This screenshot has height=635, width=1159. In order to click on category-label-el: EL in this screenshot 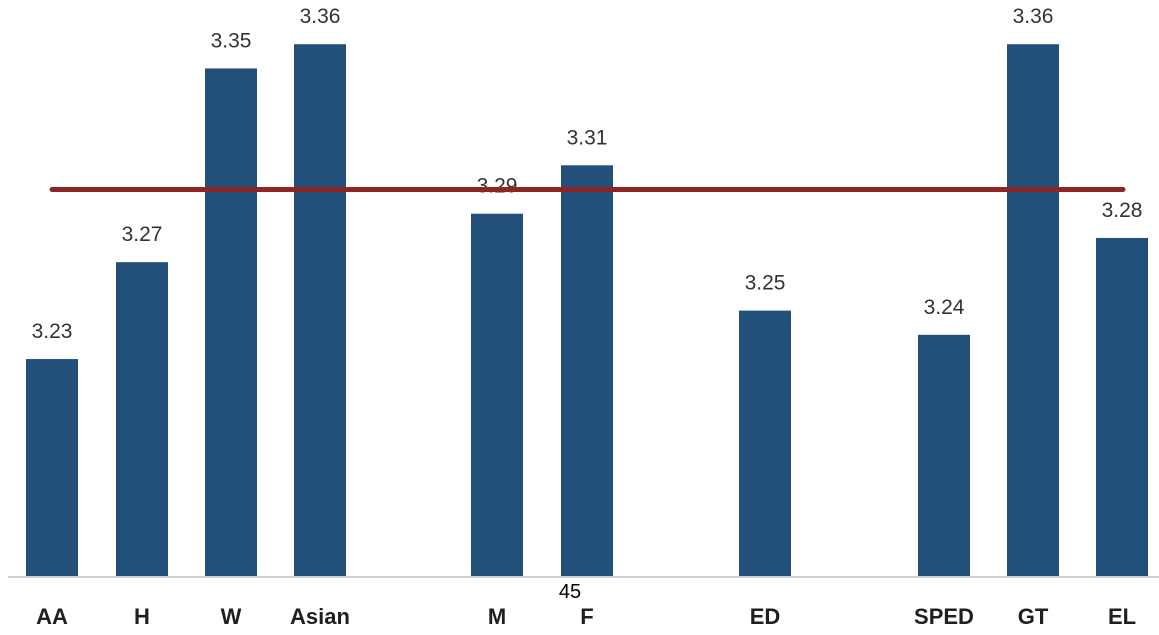, I will do `click(1122, 616)`.